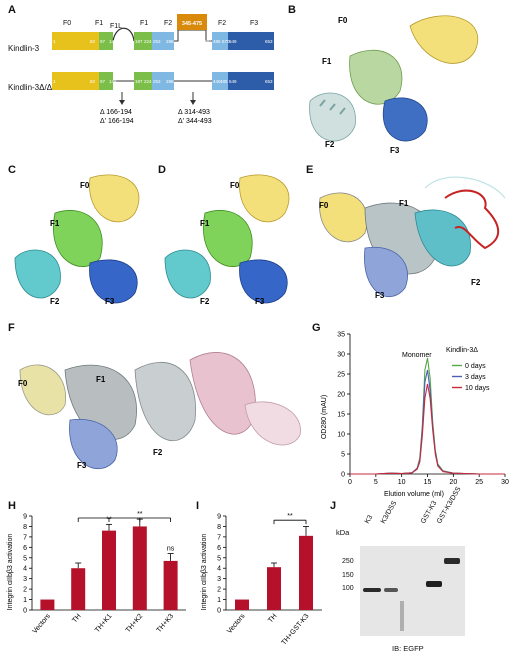 Image resolution: width=520 pixels, height=664 pixels. Describe the element at coordinates (330, 144) in the screenshot. I see `struct-b-label-f2: F2` at that location.